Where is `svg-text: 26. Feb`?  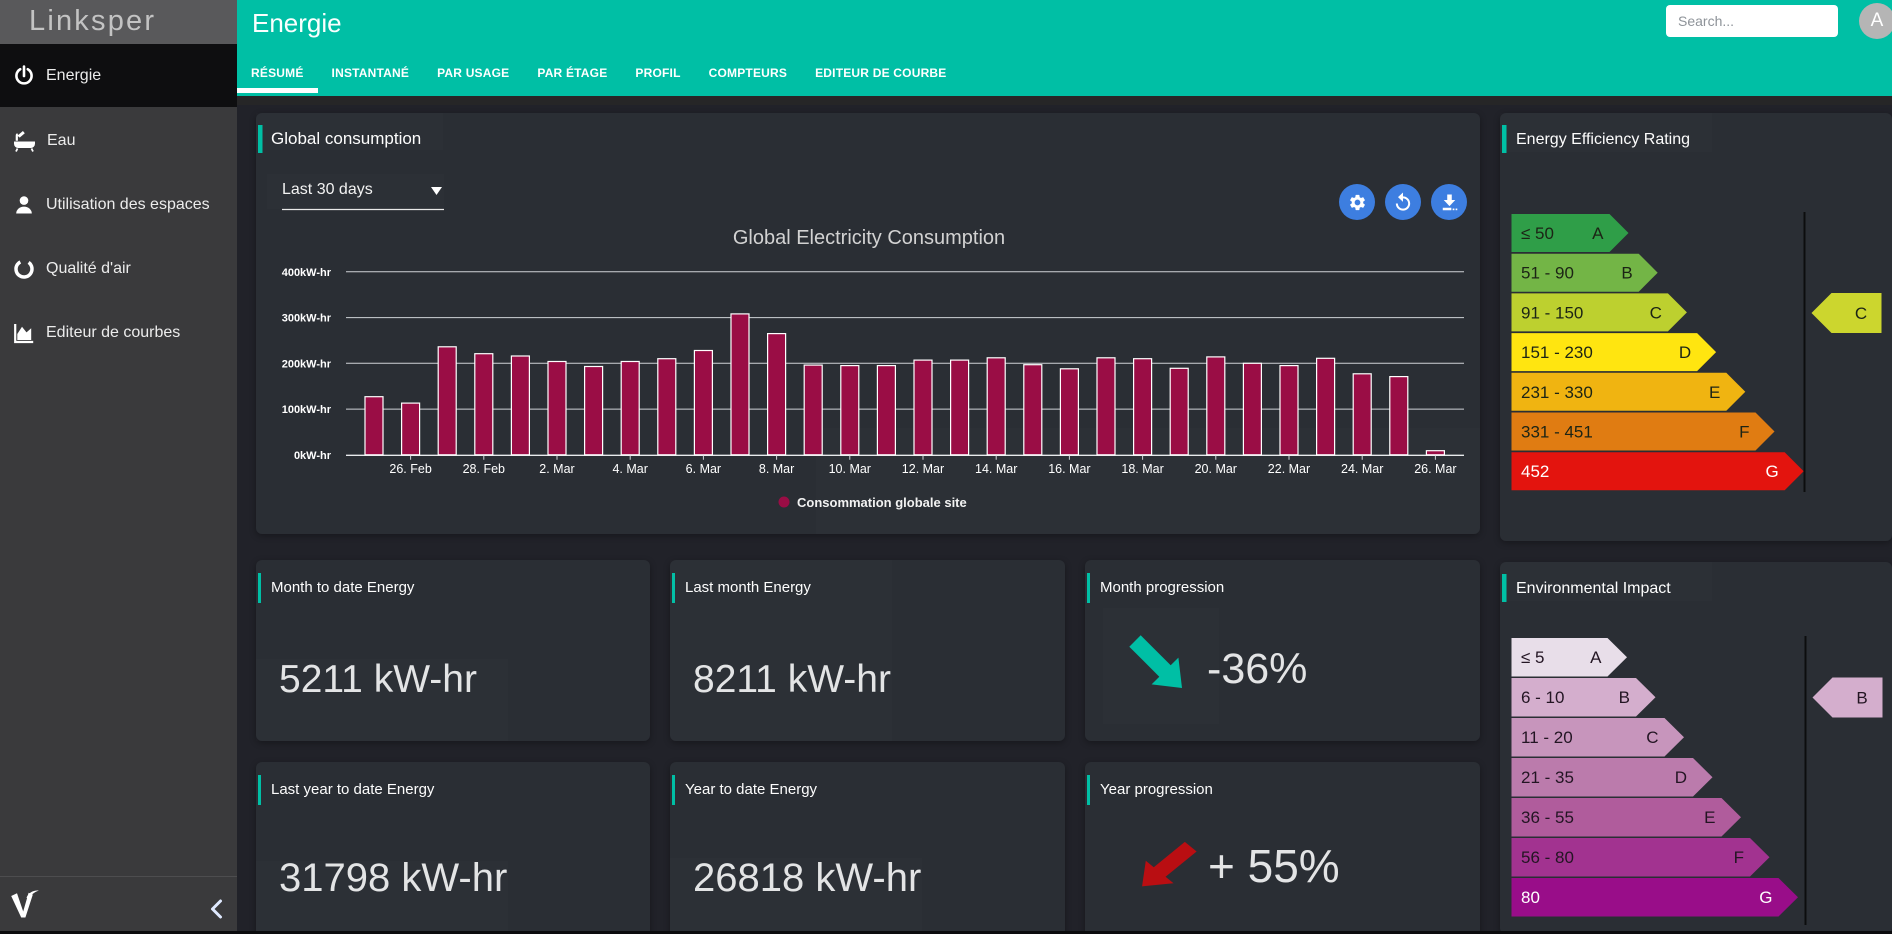
svg-text: 26. Feb is located at coordinates (410, 469).